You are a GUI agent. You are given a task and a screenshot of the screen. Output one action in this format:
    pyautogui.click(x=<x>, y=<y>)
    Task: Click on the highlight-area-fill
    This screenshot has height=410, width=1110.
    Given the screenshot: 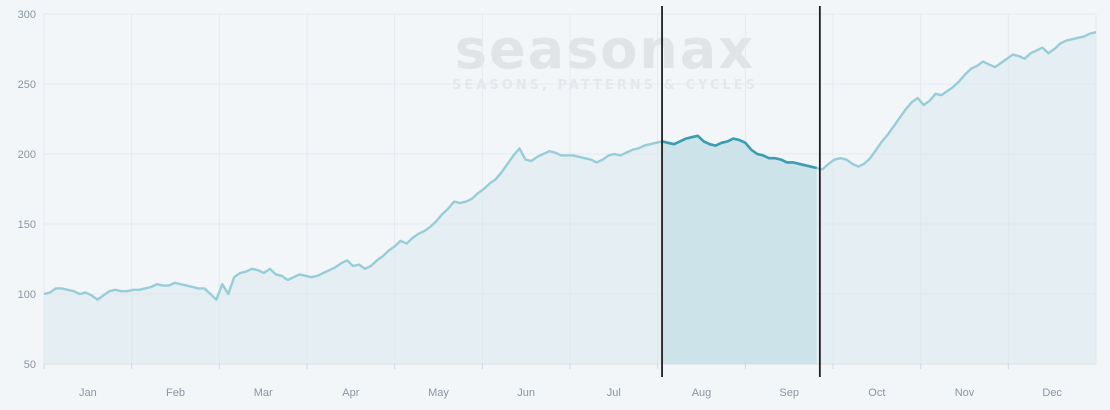 What is the action you would take?
    pyautogui.click(x=739, y=249)
    